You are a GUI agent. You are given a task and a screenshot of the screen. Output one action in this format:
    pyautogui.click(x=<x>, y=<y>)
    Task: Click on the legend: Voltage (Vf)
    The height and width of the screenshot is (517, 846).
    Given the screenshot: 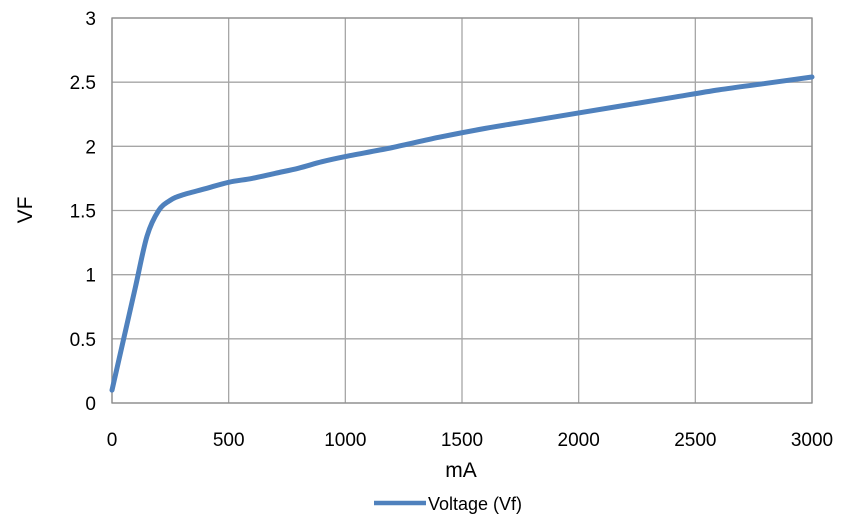 What is the action you would take?
    pyautogui.click(x=448, y=504)
    